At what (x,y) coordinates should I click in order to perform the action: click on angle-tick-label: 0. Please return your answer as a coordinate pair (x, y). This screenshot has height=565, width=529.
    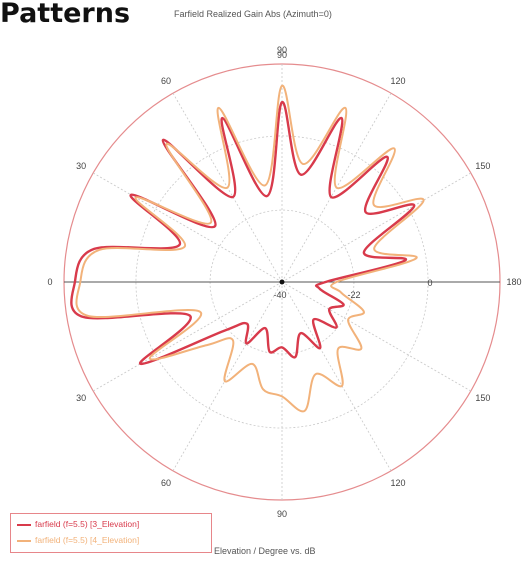
    Looking at the image, I should click on (49, 282).